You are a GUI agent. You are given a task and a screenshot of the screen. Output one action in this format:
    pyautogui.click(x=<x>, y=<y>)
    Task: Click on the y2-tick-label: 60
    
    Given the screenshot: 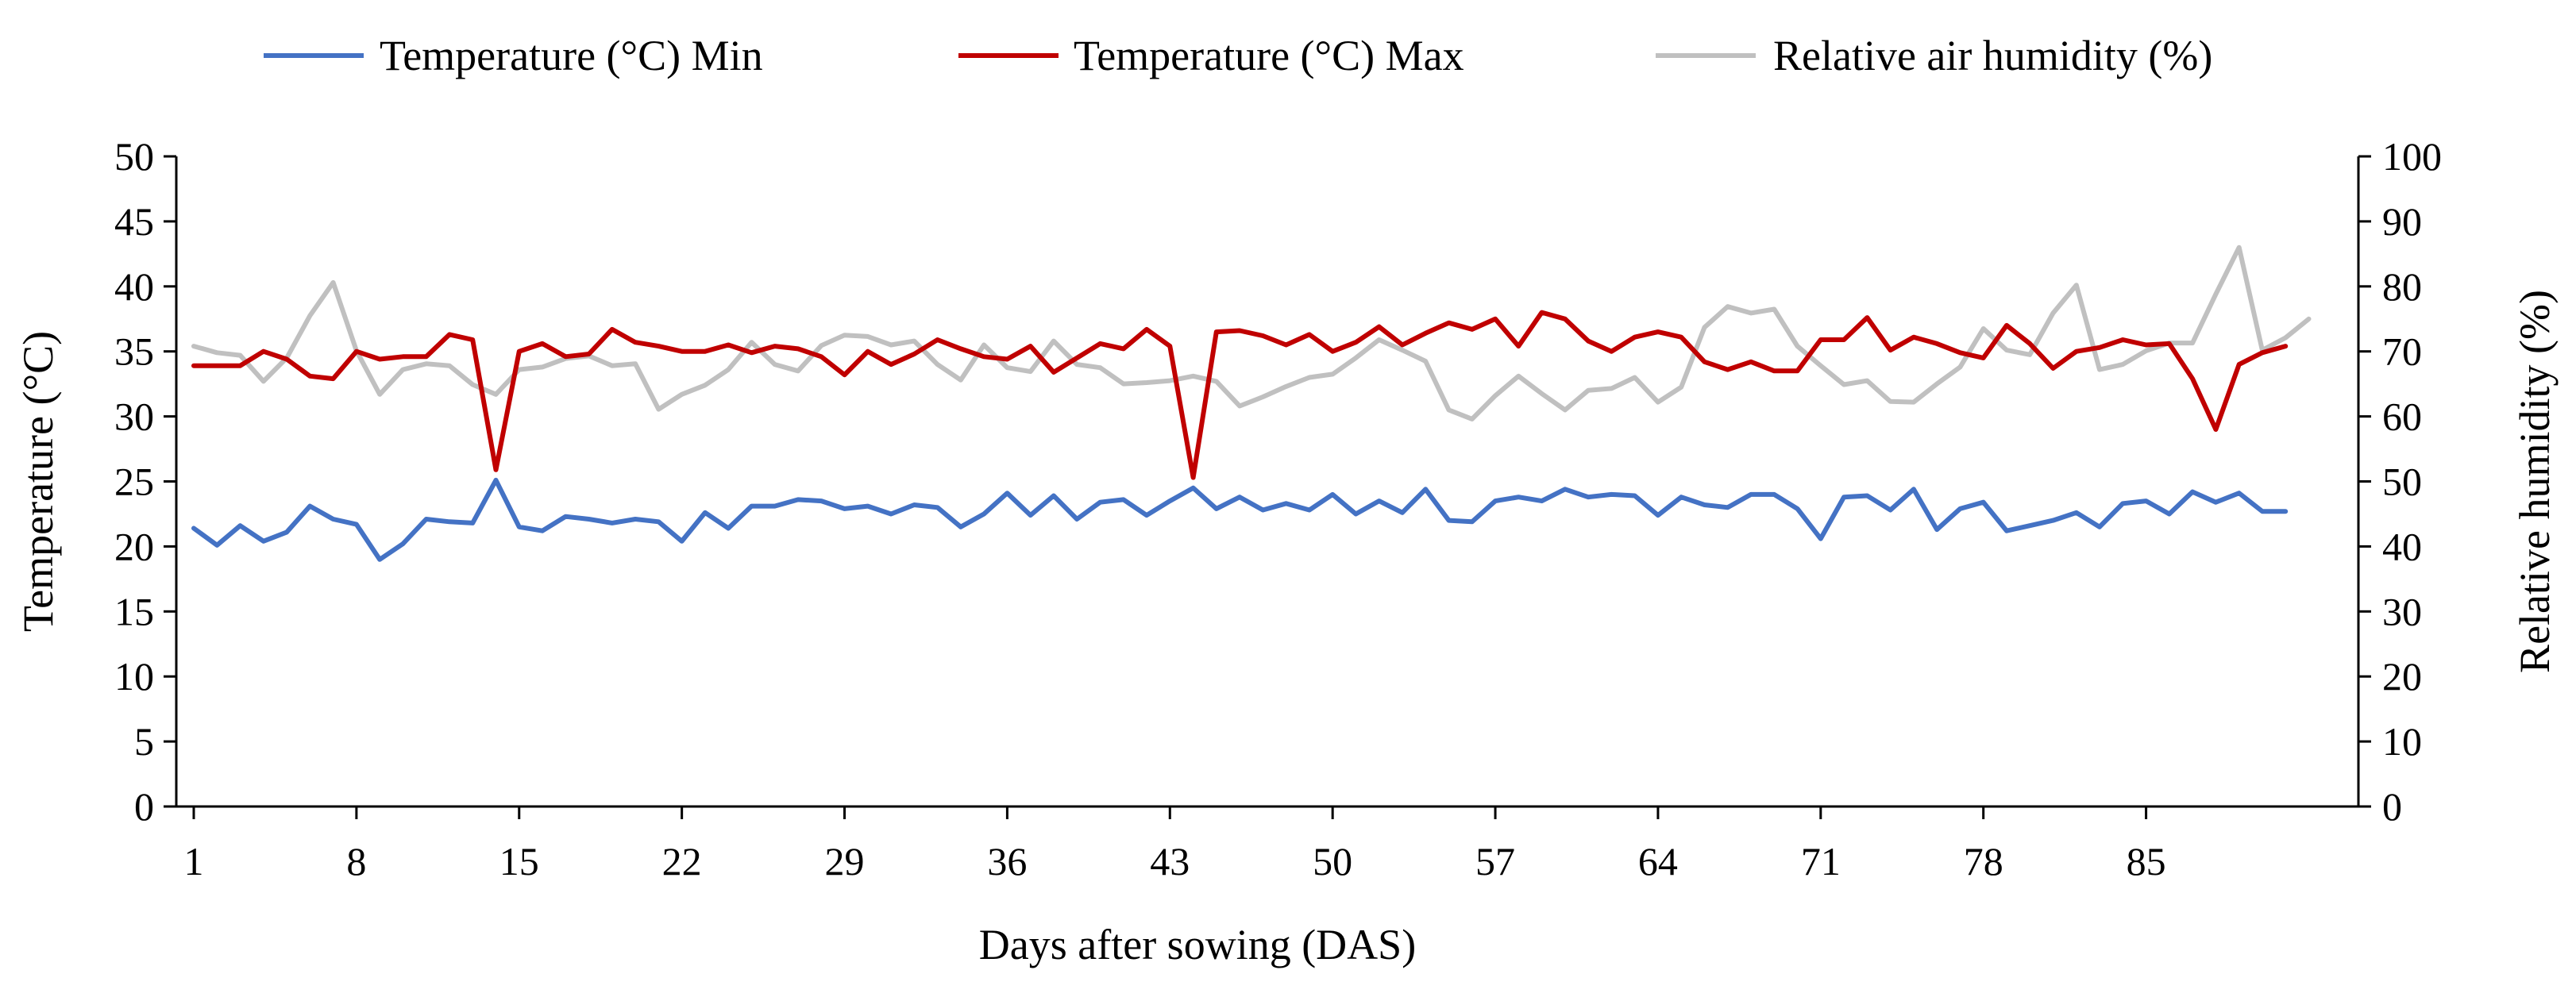 What is the action you would take?
    pyautogui.click(x=2402, y=417)
    